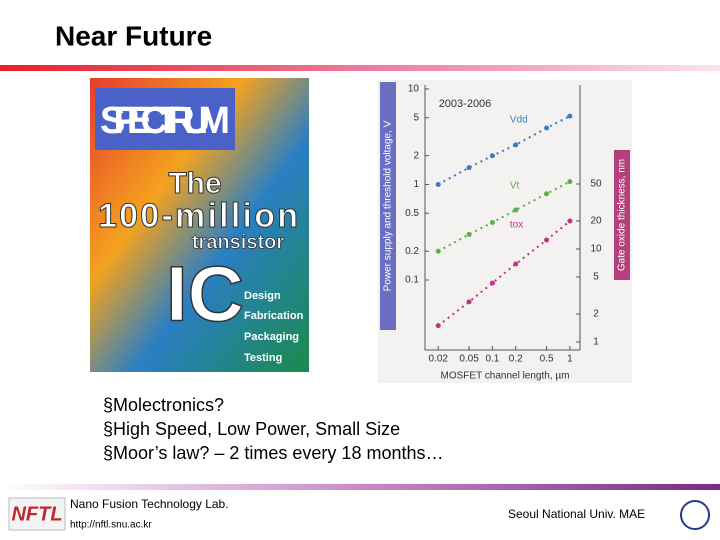 Image resolution: width=720 pixels, height=540 pixels. I want to click on cover-line: transistor, so click(238, 242).